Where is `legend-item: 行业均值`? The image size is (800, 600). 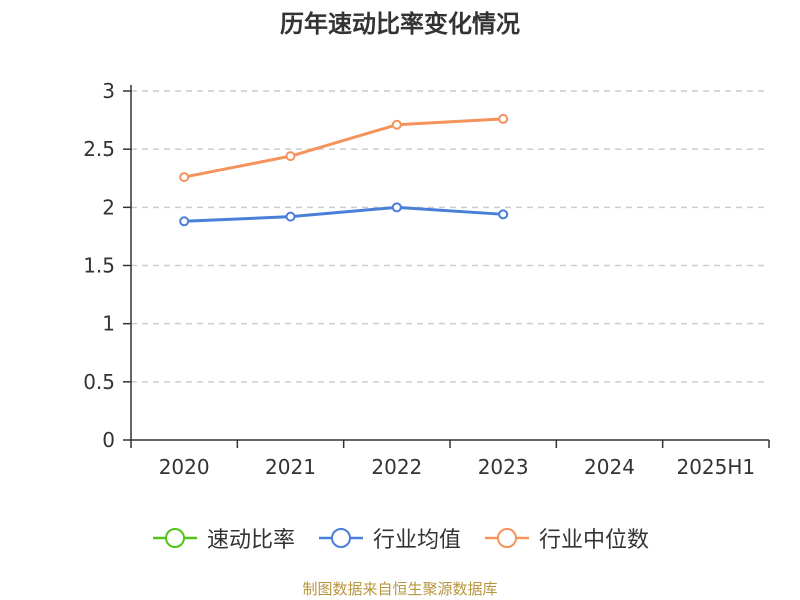
legend-item: 行业均值 is located at coordinates (389, 538).